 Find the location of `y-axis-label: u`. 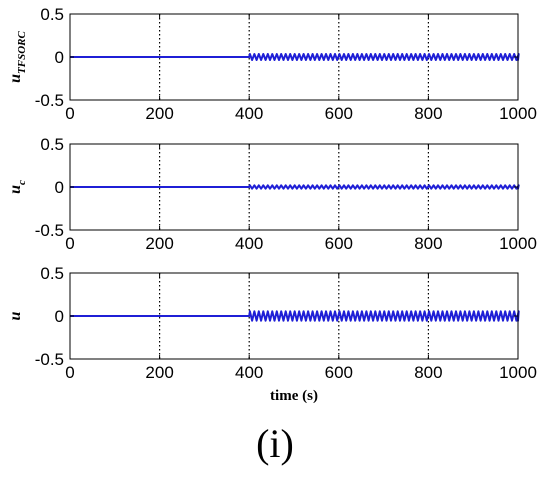

y-axis-label: u is located at coordinates (15, 315).